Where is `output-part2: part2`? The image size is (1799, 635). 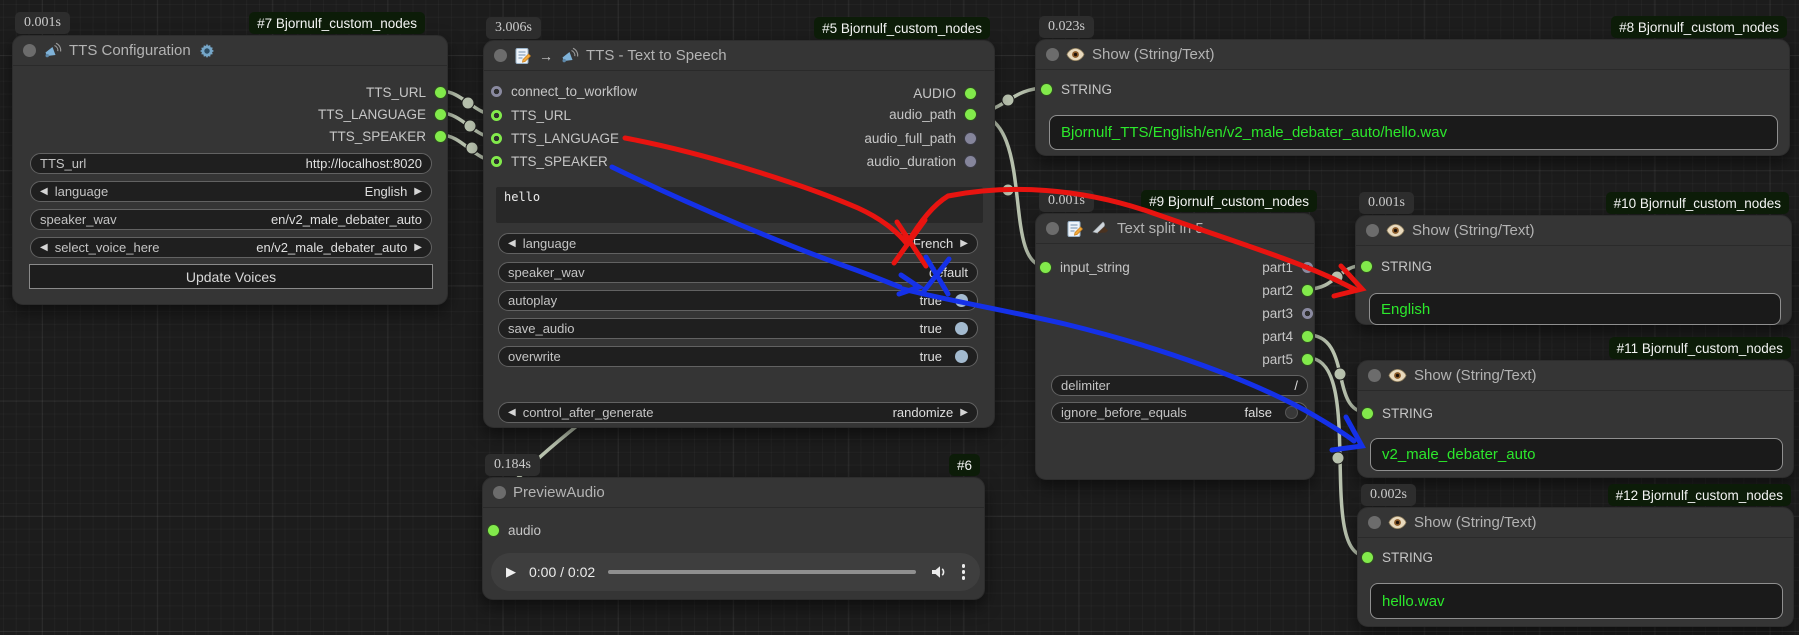 output-part2: part2 is located at coordinates (1287, 290).